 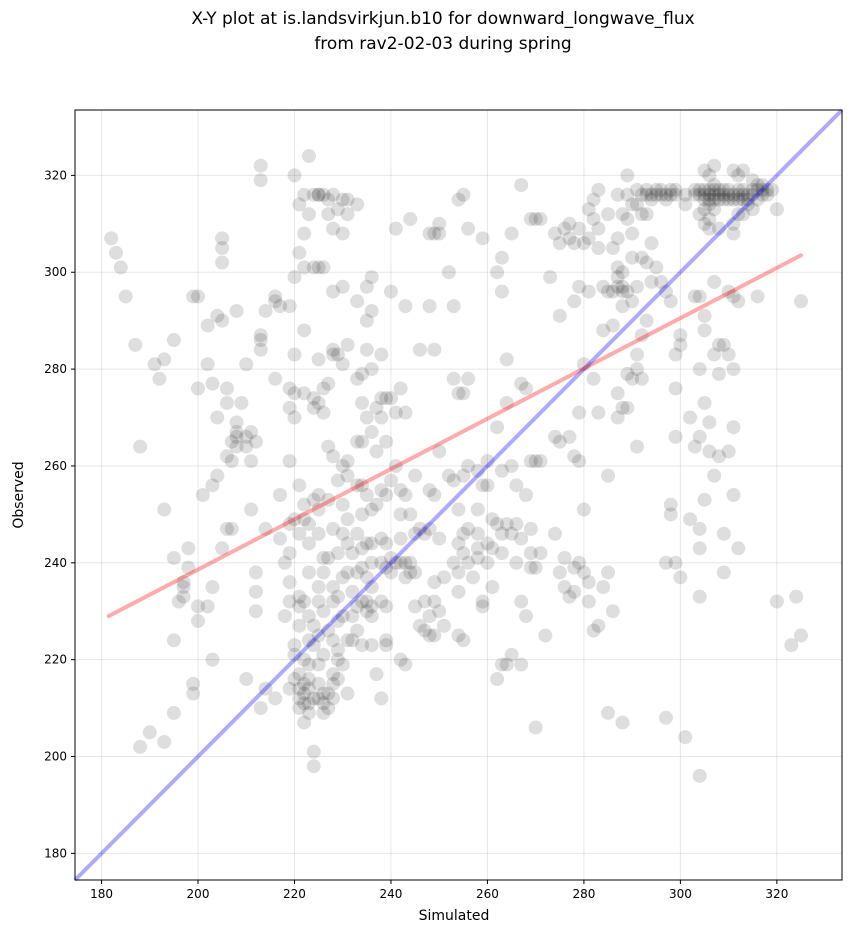 I want to click on y-tick-label: 300, so click(x=55, y=272).